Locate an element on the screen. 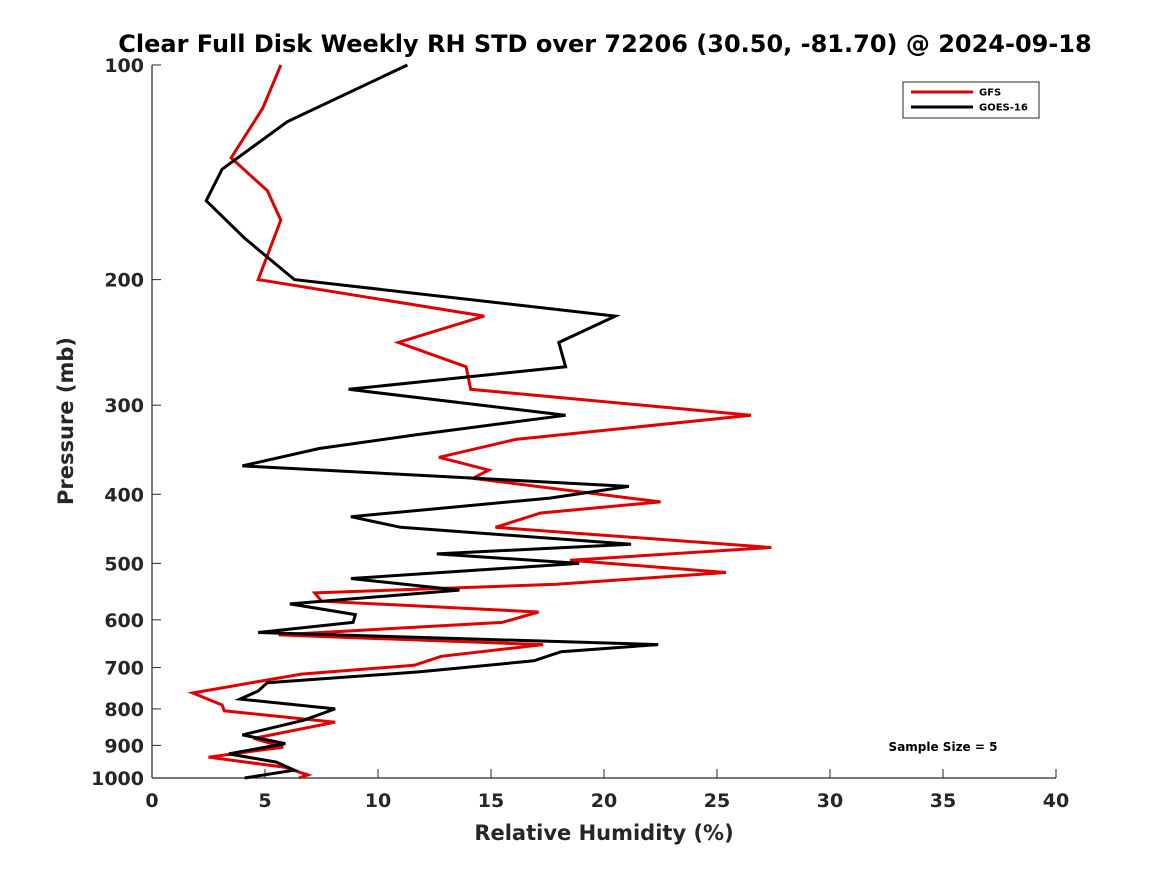 The height and width of the screenshot is (875, 1167). y-tick-label: 700 is located at coordinates (124, 669).